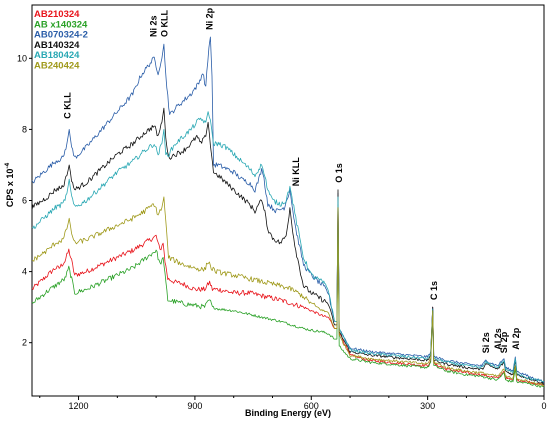 This screenshot has height=425, width=550. What do you see at coordinates (24, 129) in the screenshot?
I see `y-tick-label: 8` at bounding box center [24, 129].